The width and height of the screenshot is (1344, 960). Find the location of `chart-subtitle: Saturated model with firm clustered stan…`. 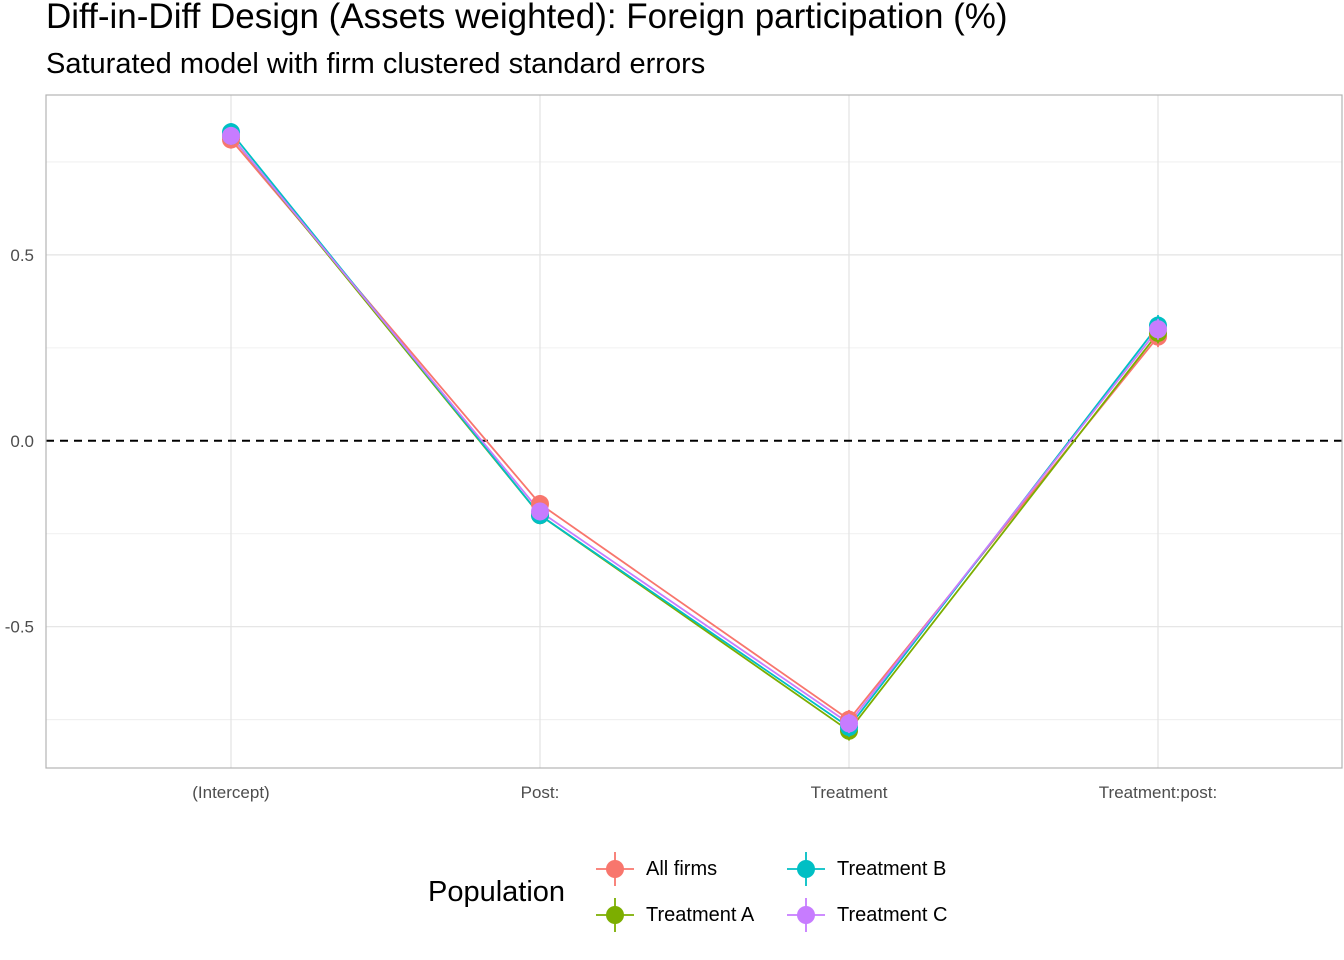

chart-subtitle: Saturated model with firm clustered stan… is located at coordinates (376, 64).